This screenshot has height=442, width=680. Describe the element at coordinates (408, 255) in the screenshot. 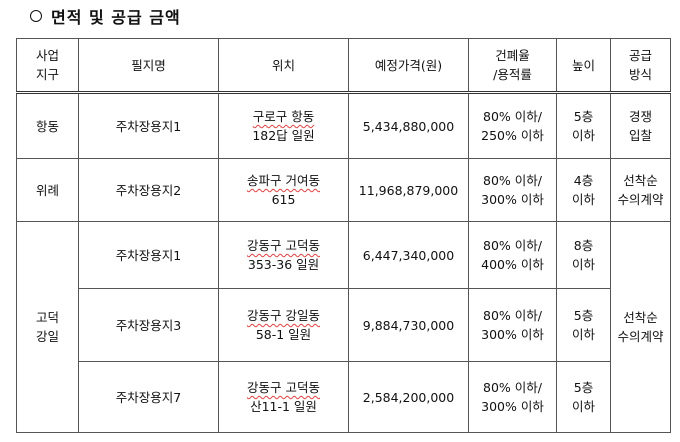

I see `price-cell: 6,447,340,000` at that location.